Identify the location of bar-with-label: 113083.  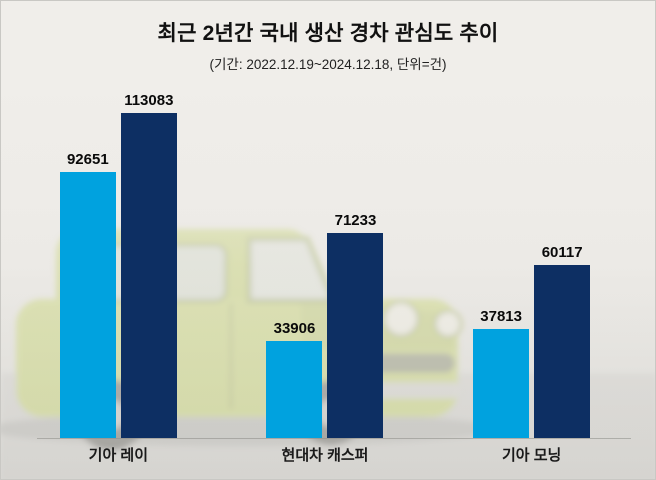
(148, 265).